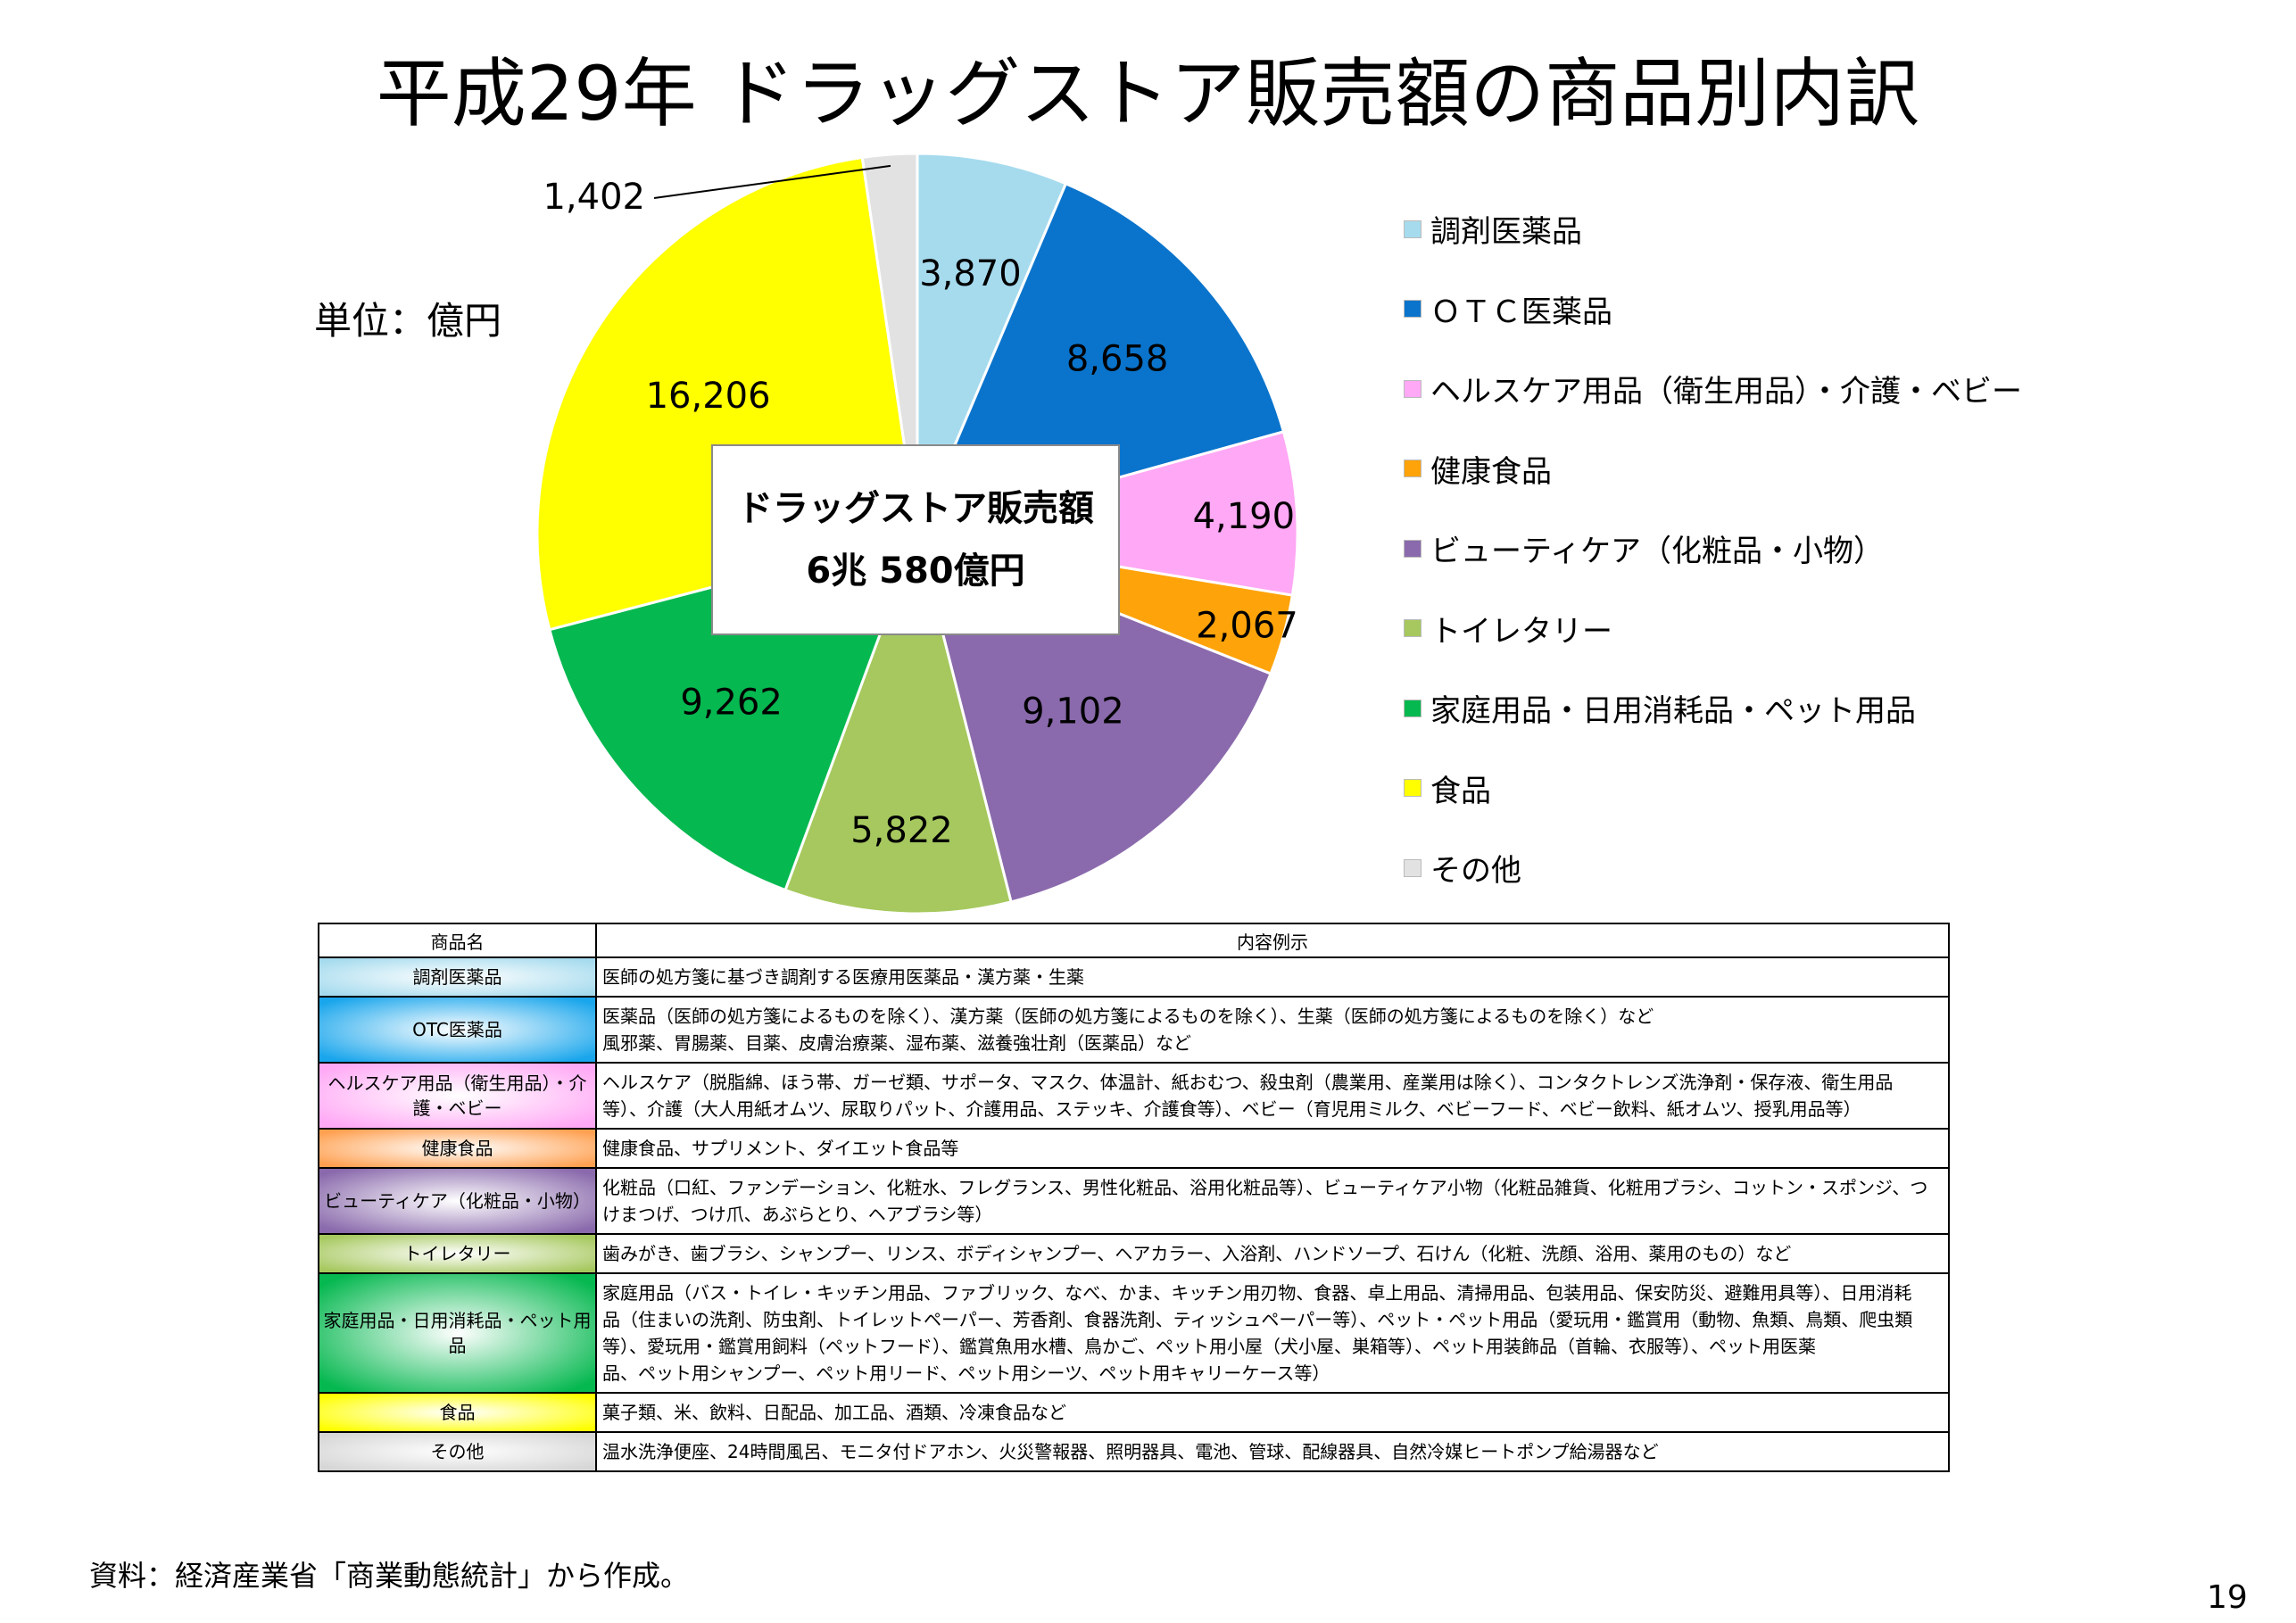 Image resolution: width=2296 pixels, height=1623 pixels. What do you see at coordinates (1713, 868) in the screenshot?
I see `legend-item: その他` at bounding box center [1713, 868].